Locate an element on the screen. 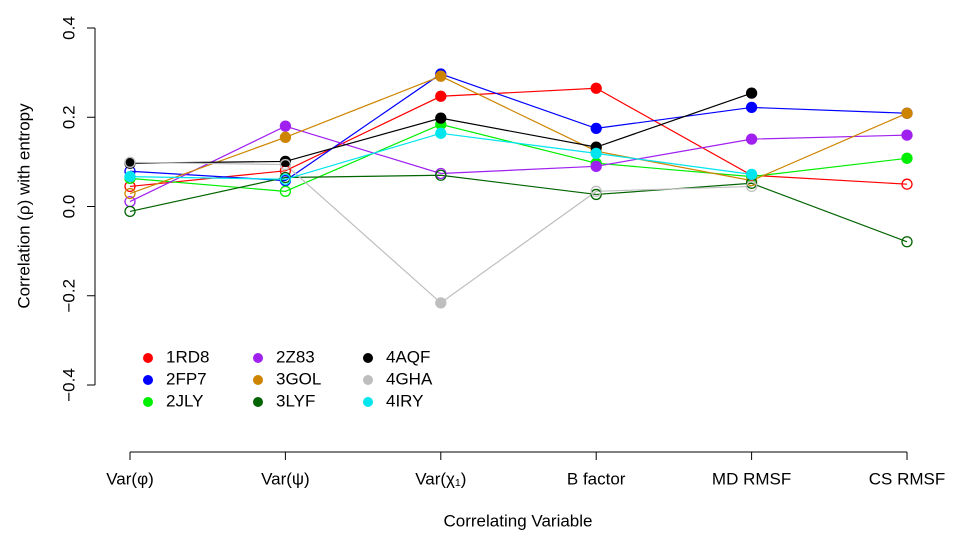  legend-label: 2JLY is located at coordinates (185, 400).